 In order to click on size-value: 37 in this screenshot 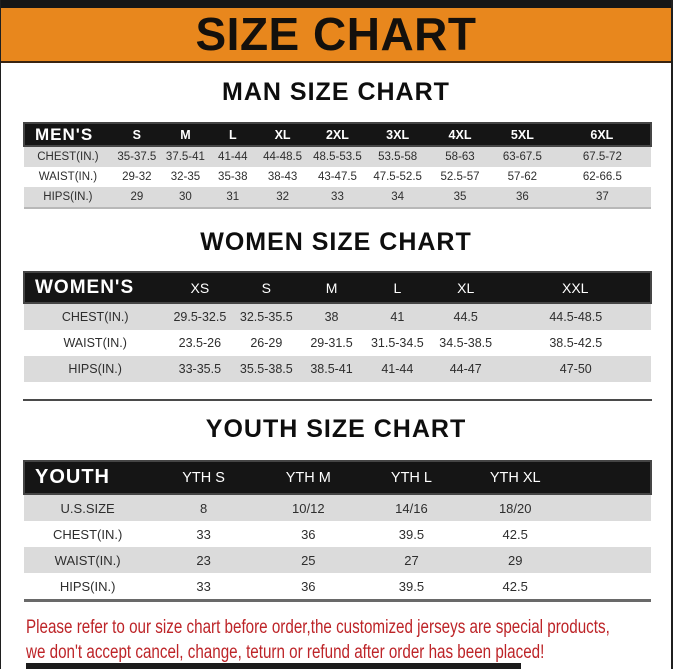, I will do `click(602, 197)`.